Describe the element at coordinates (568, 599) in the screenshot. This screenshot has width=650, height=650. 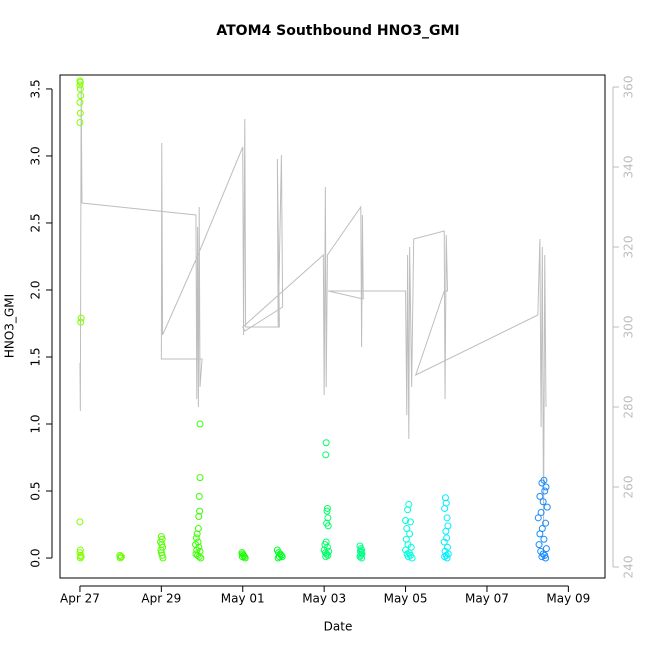
I see `x-tick-label: May 09` at that location.